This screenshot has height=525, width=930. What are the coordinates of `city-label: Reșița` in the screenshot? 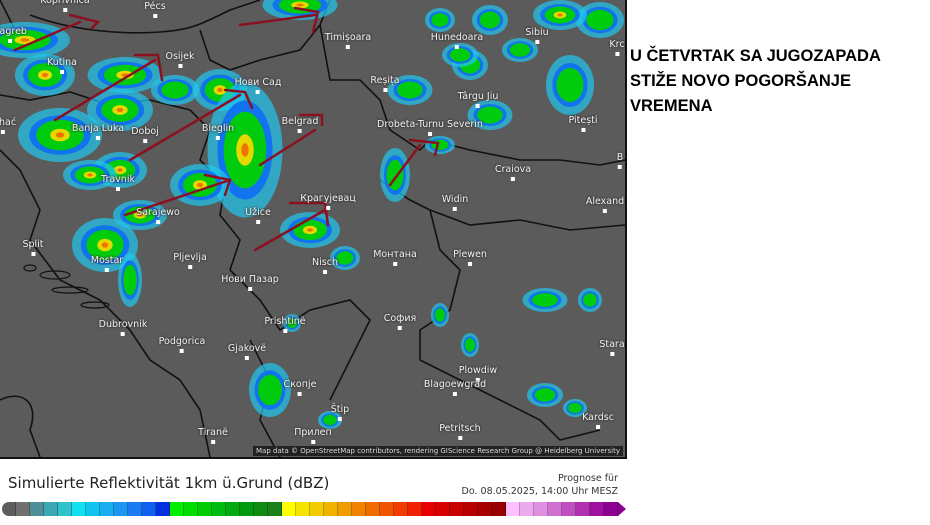 It's located at (384, 84).